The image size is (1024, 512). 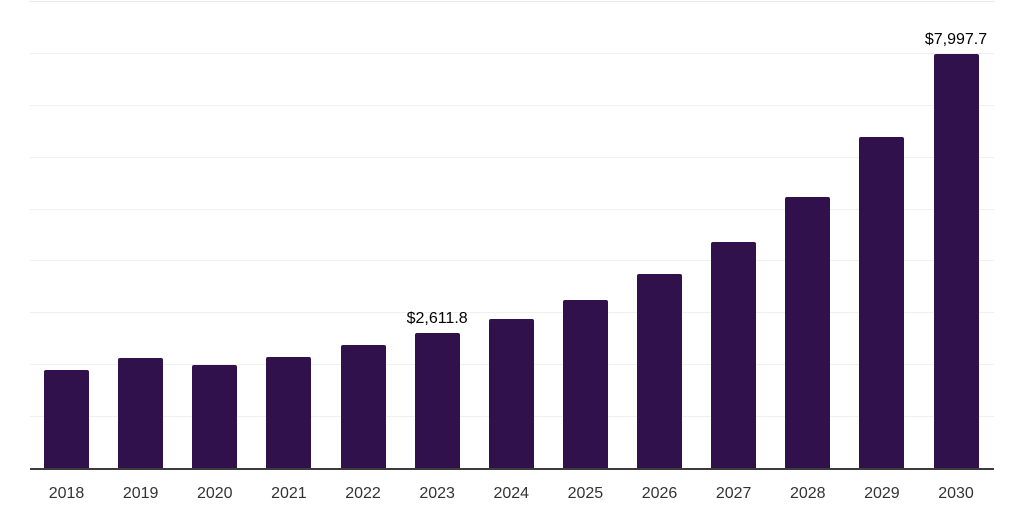 I want to click on x-axis-label-2028: 2028, so click(x=807, y=493).